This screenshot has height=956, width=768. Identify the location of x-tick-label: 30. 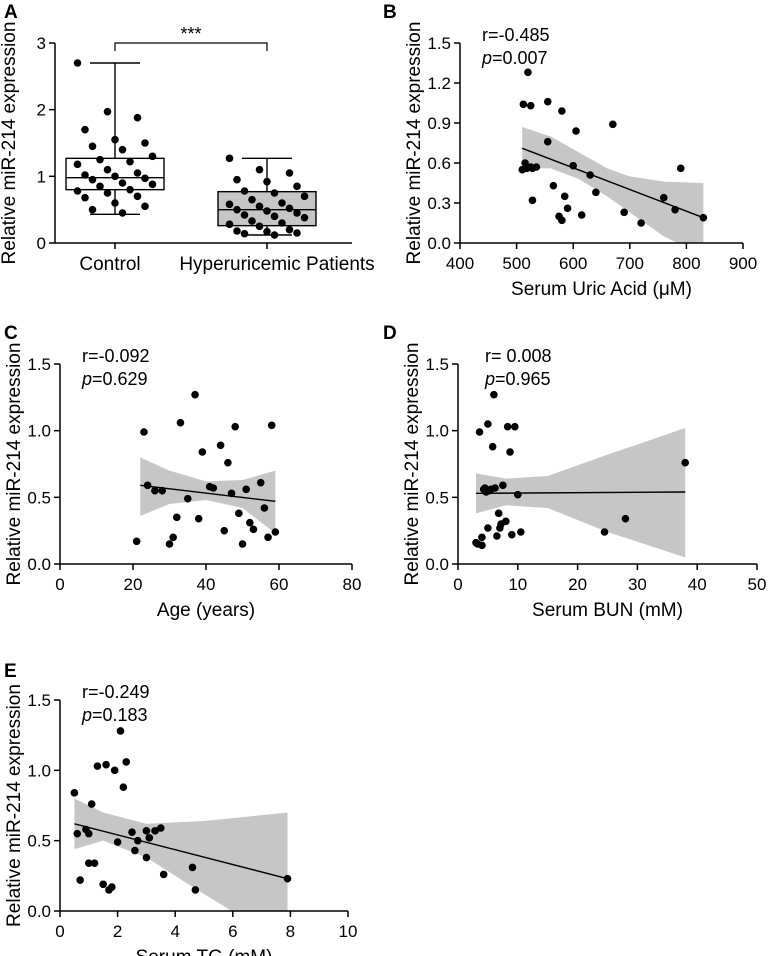
(637, 584).